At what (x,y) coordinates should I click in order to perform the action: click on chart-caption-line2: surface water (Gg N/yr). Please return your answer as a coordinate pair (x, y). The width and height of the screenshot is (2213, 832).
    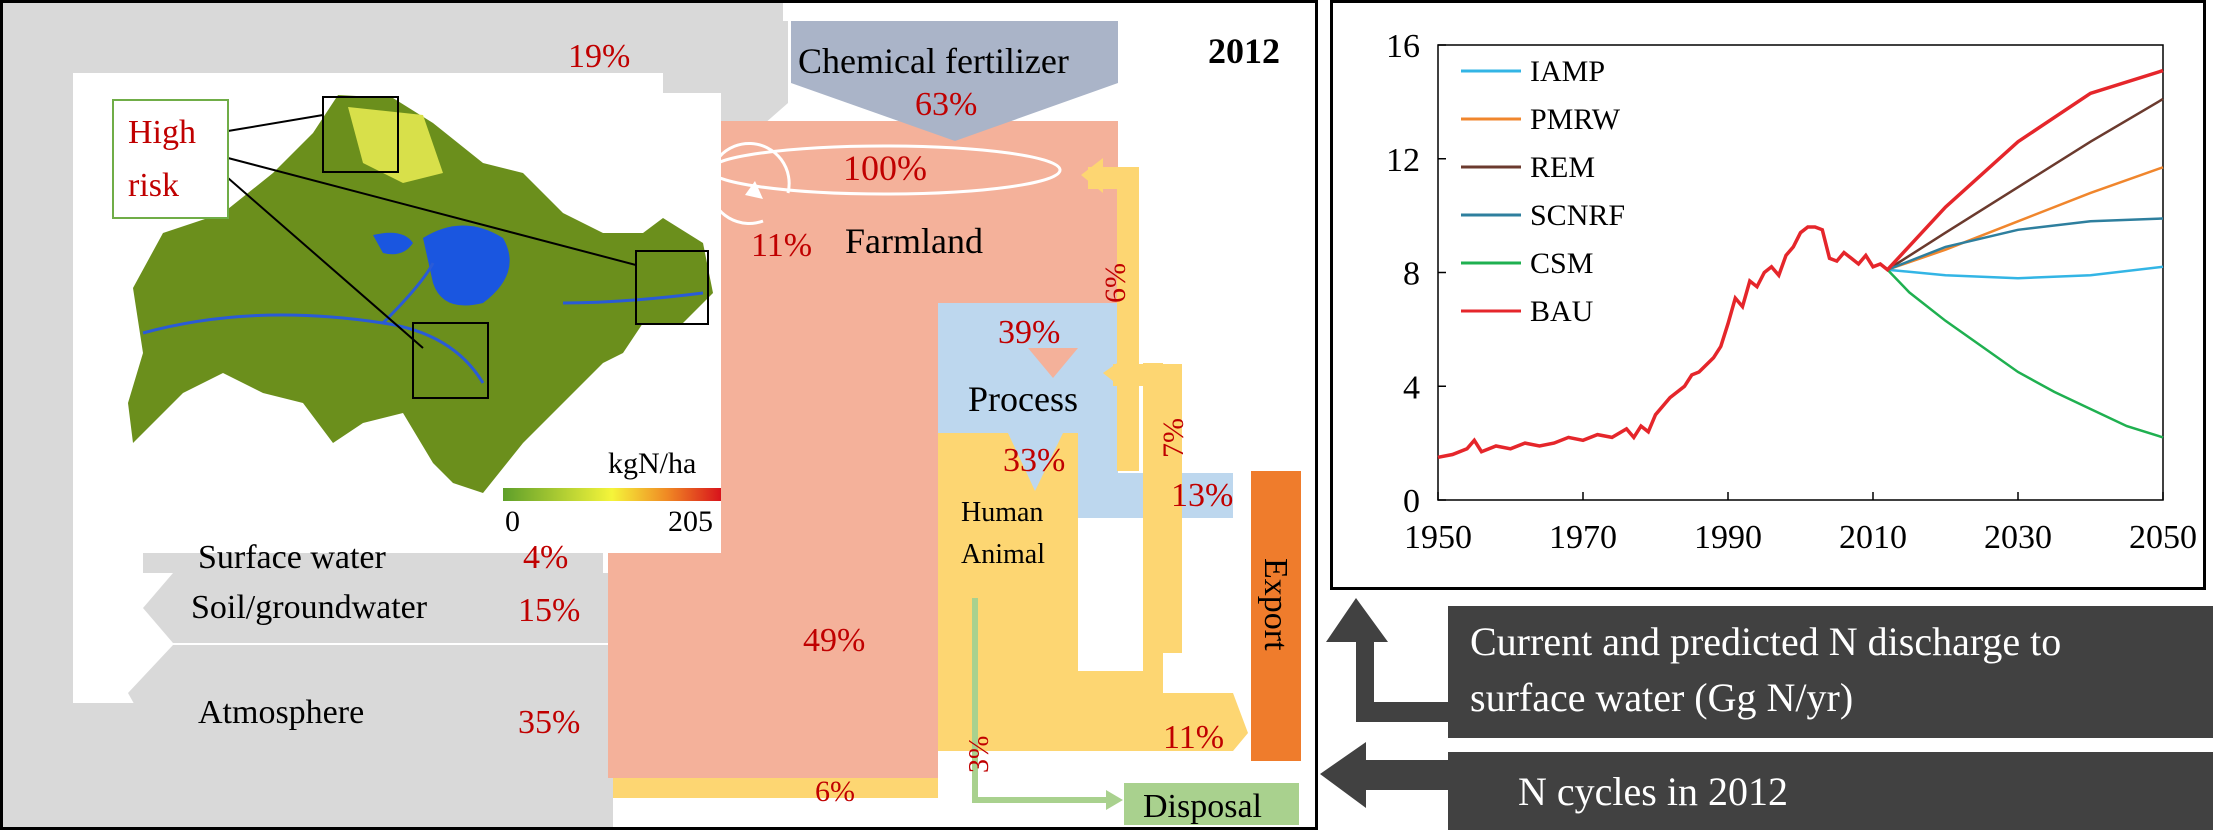
    Looking at the image, I should click on (1662, 697).